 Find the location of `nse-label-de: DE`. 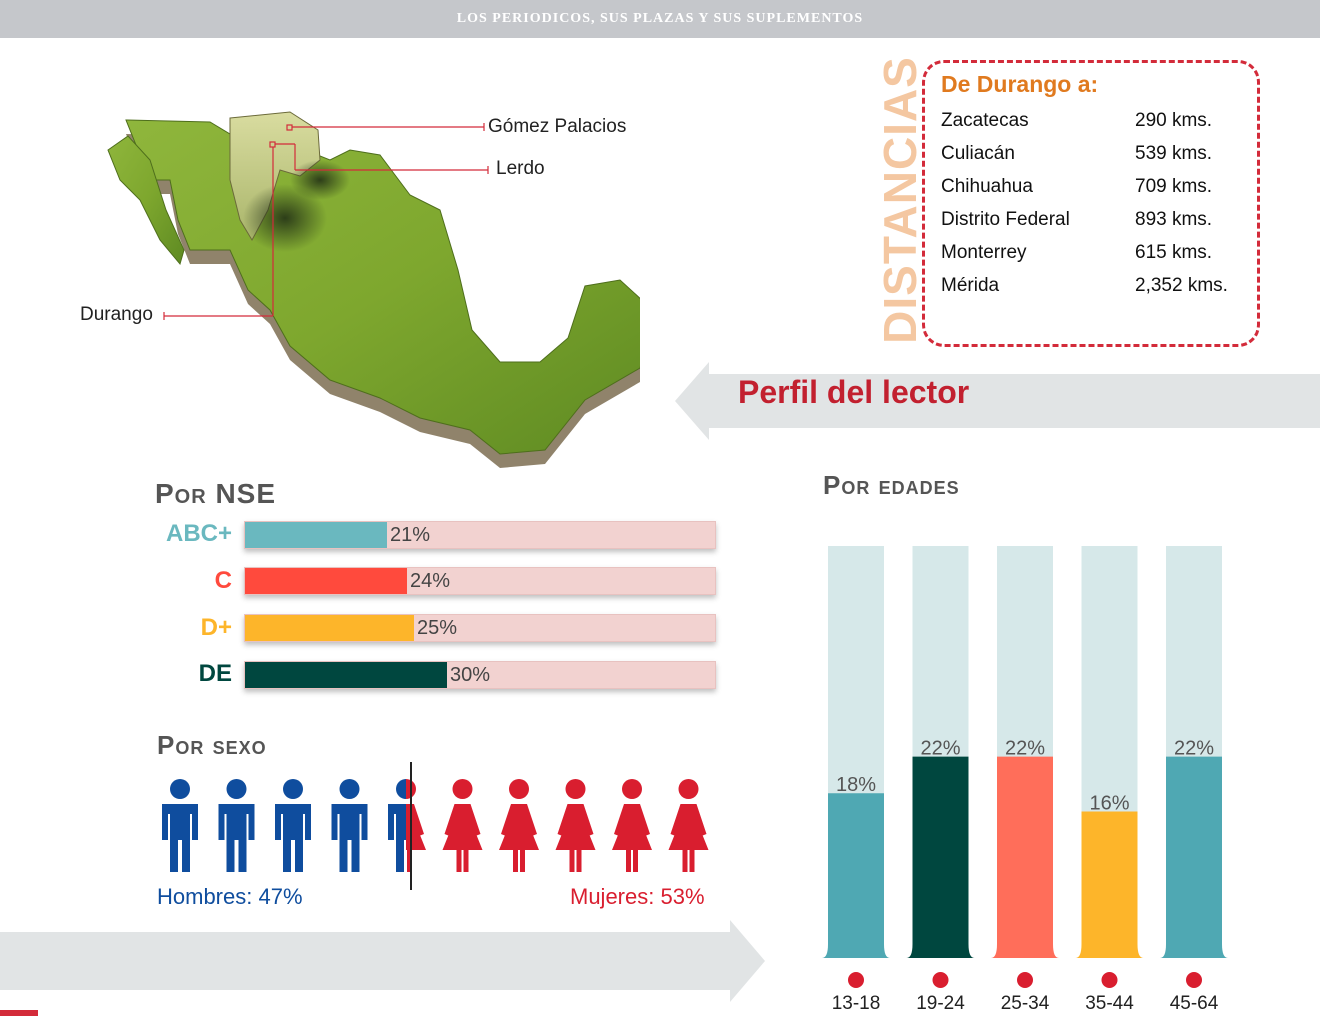

nse-label-de: DE is located at coordinates (215, 673).